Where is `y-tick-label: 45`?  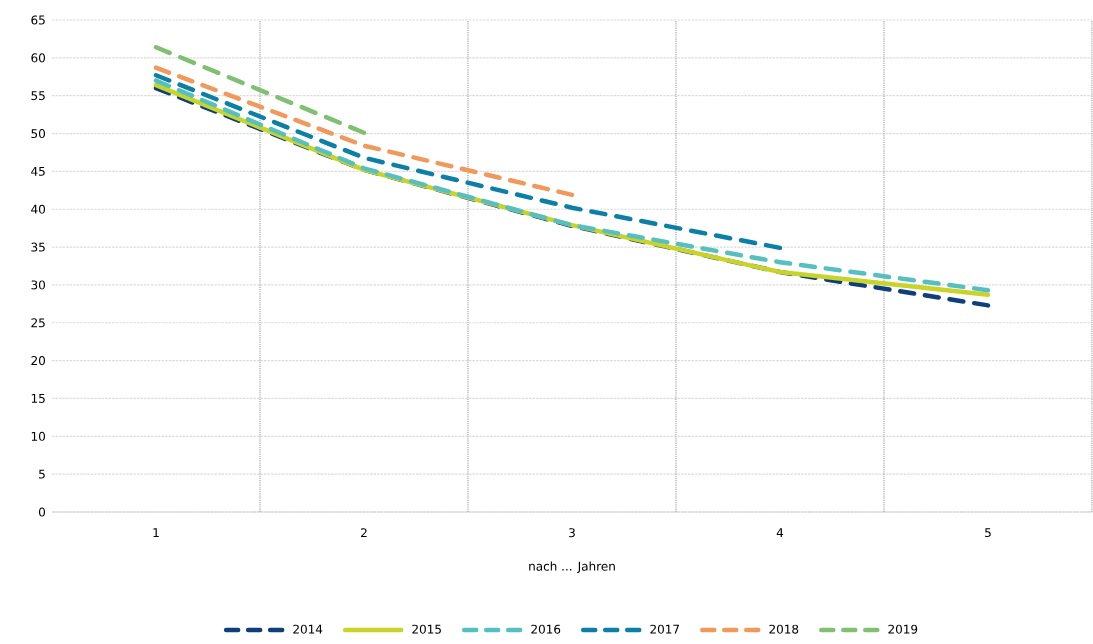 y-tick-label: 45 is located at coordinates (38, 171).